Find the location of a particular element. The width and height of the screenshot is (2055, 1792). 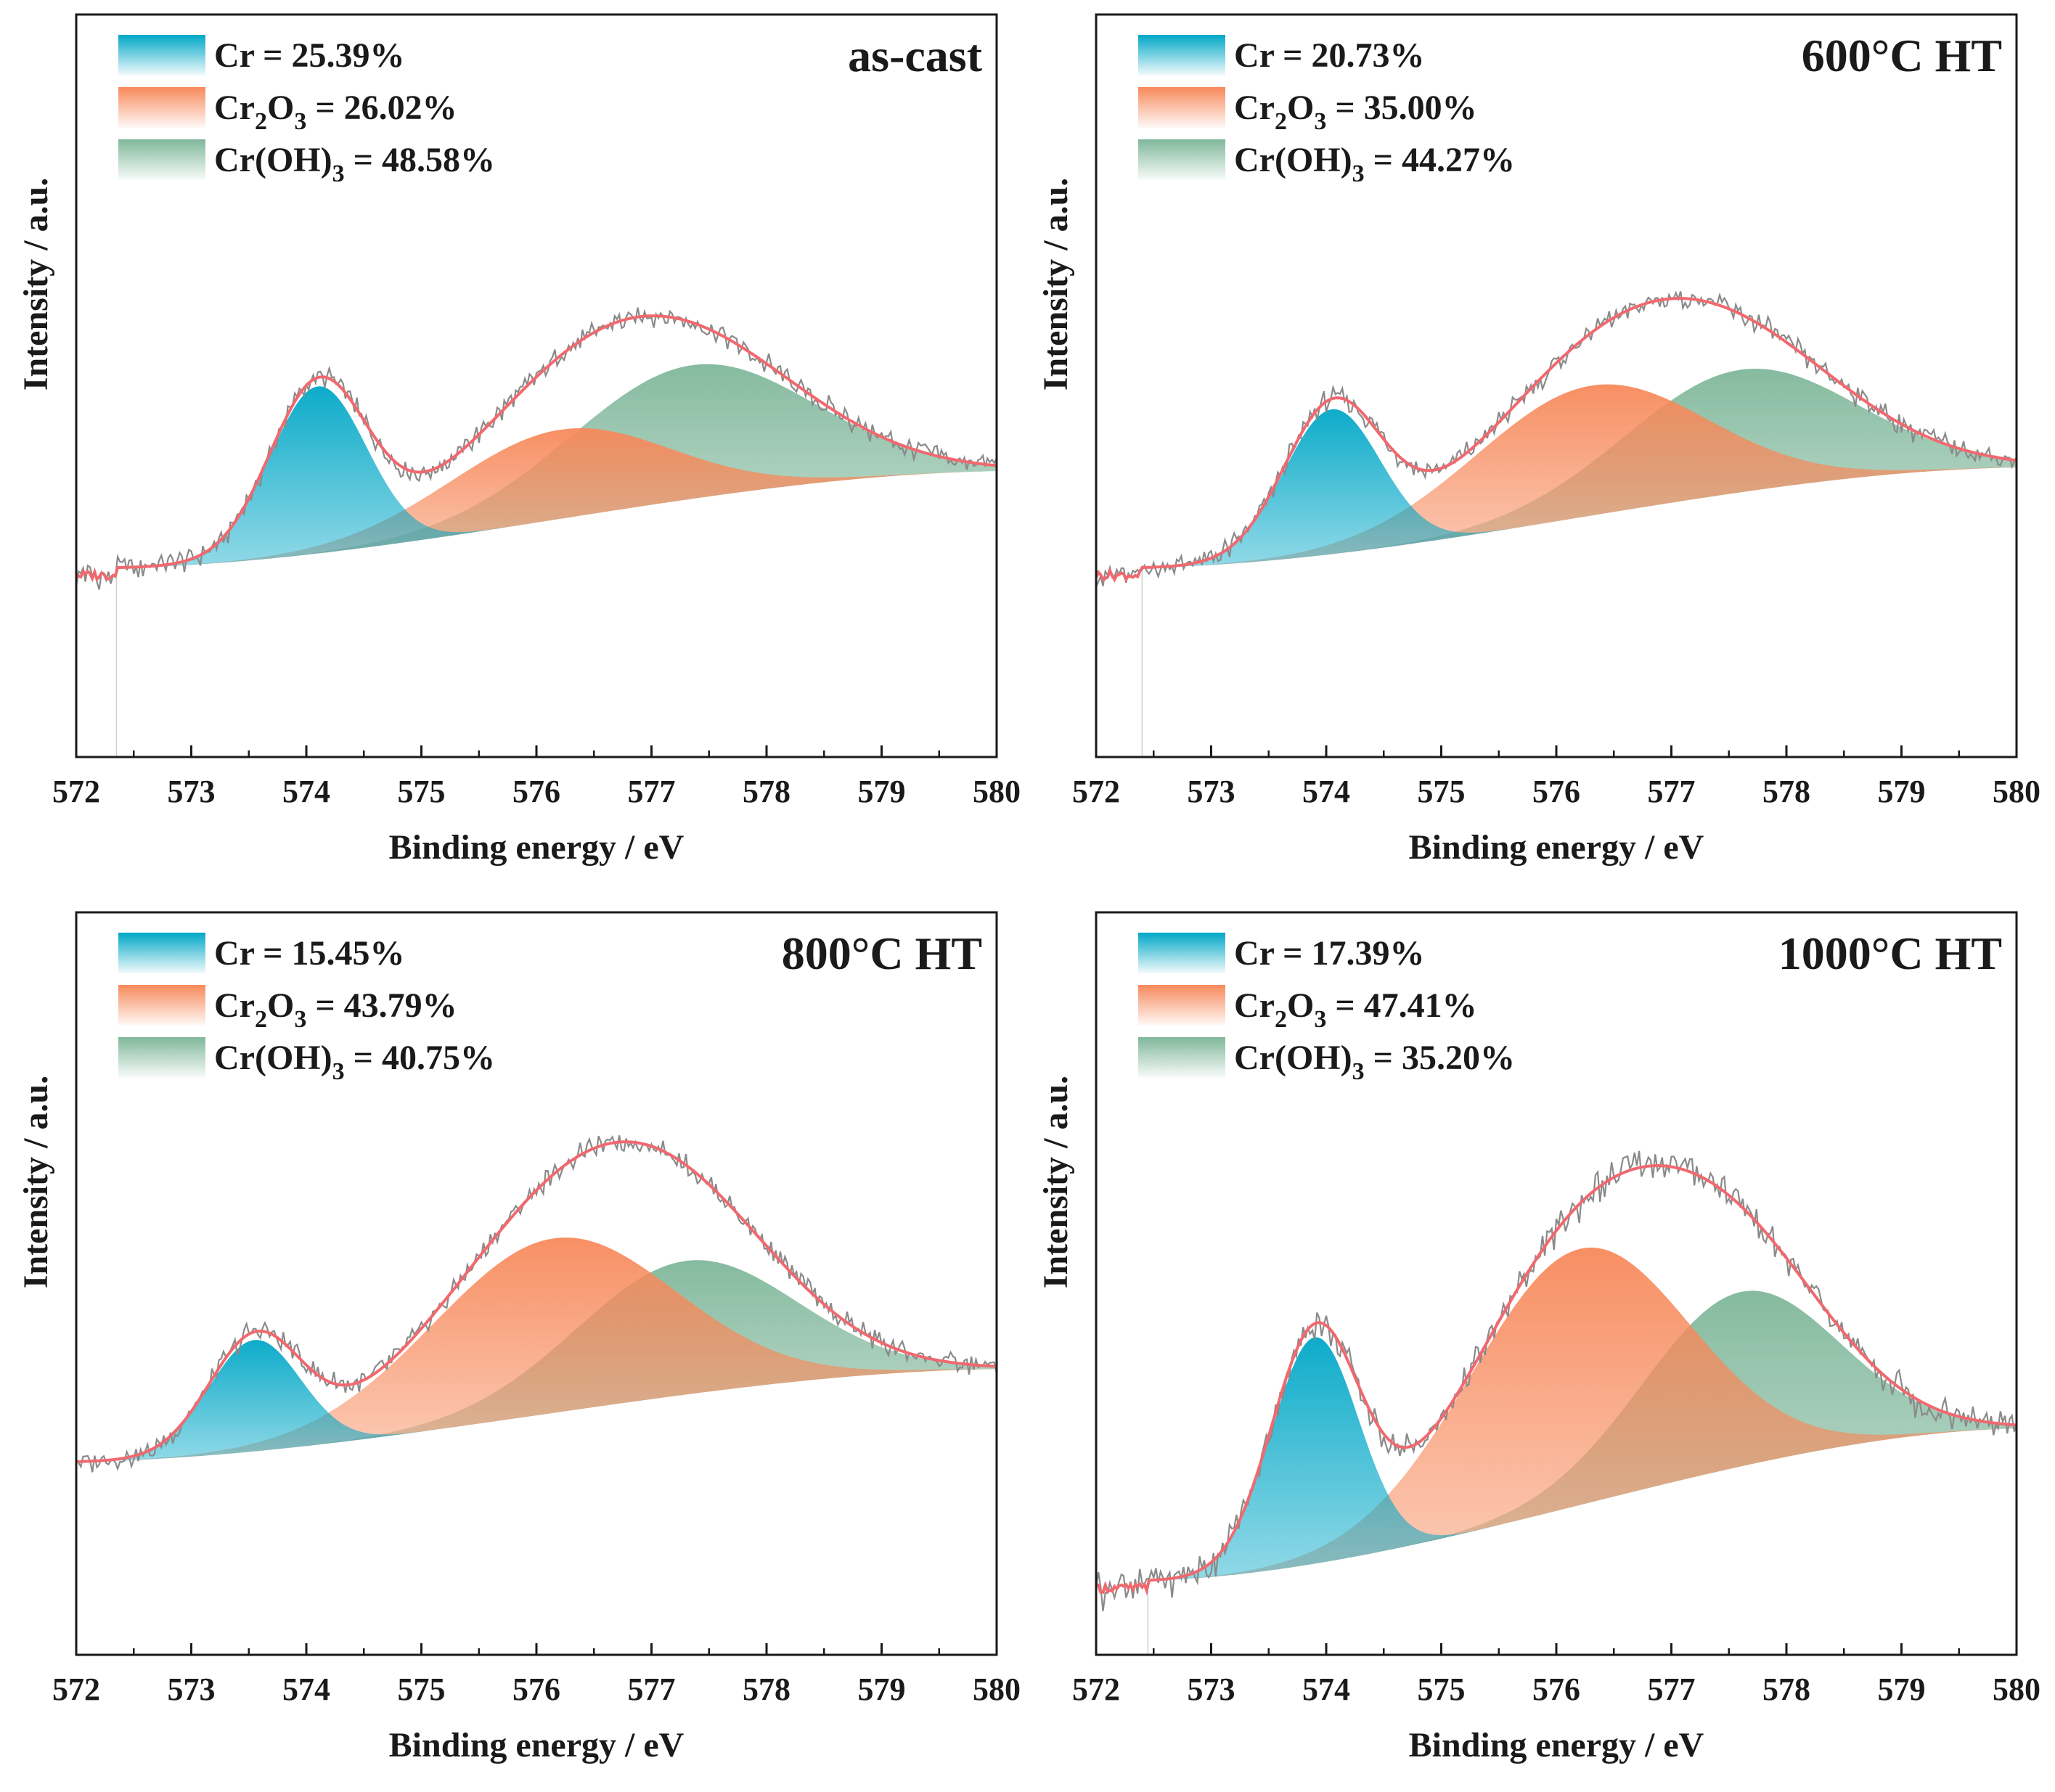

legend-label-croh3: Cr(OH)3 = 48.58% is located at coordinates (355, 164).